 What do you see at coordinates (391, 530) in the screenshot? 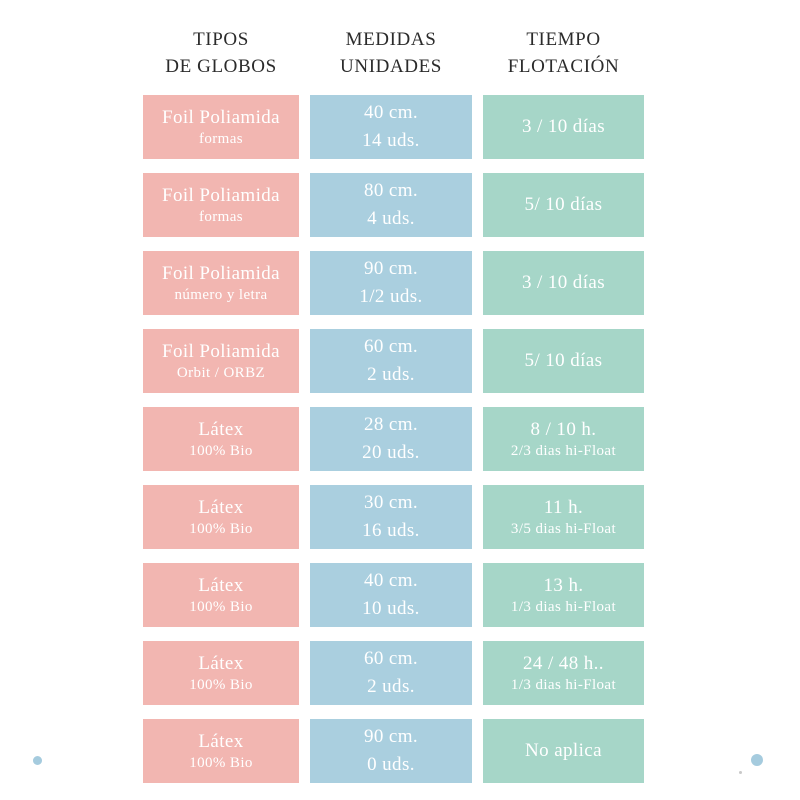
I see `units-value: 16 uds.` at bounding box center [391, 530].